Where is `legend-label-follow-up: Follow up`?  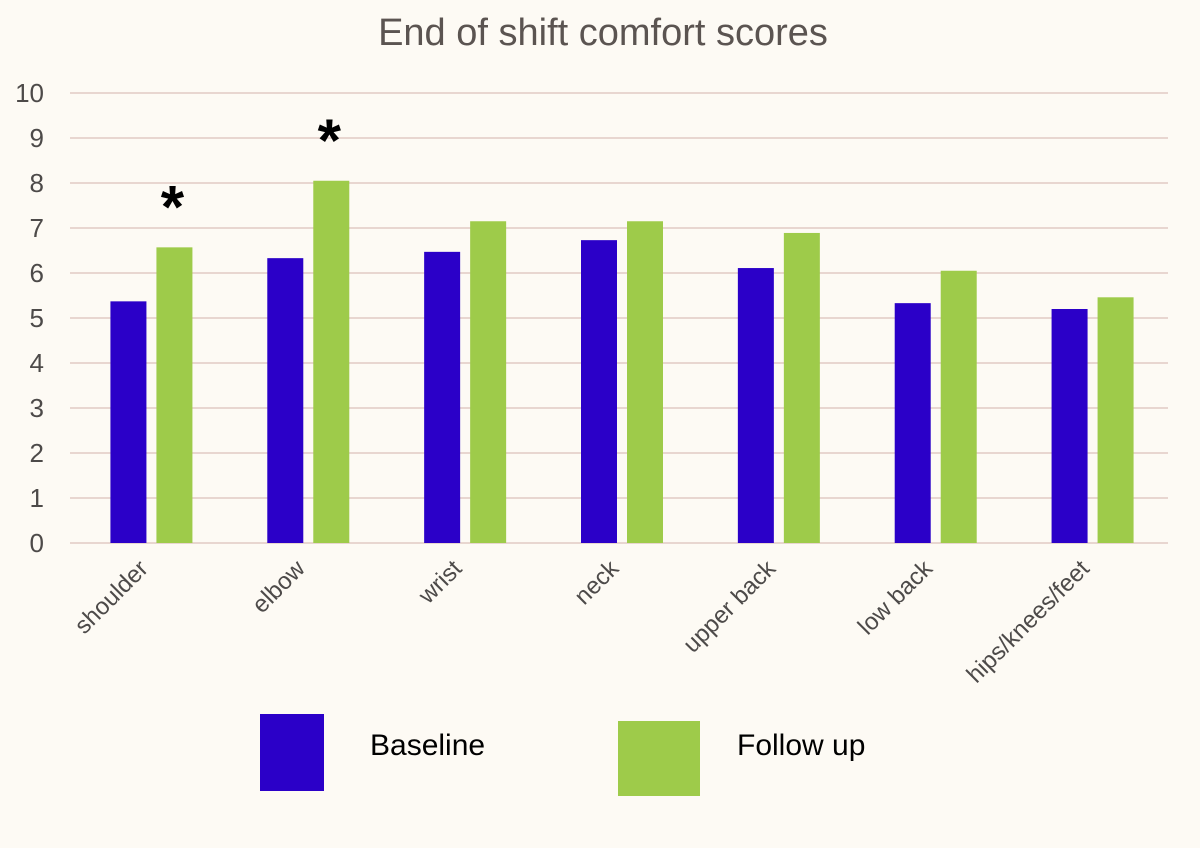
legend-label-follow-up: Follow up is located at coordinates (801, 745).